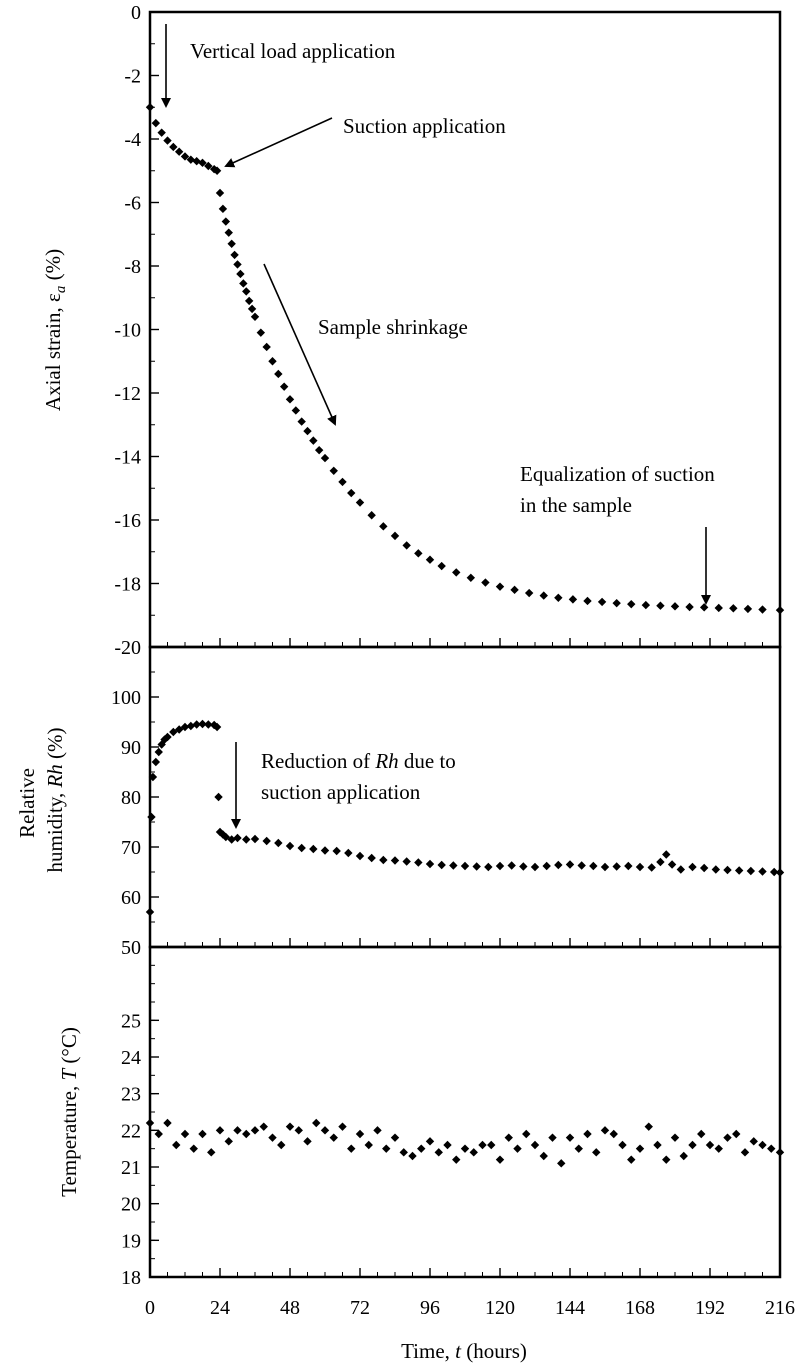 The image size is (807, 1366). I want to click on sample-shrinkage-arrow, so click(299, 344).